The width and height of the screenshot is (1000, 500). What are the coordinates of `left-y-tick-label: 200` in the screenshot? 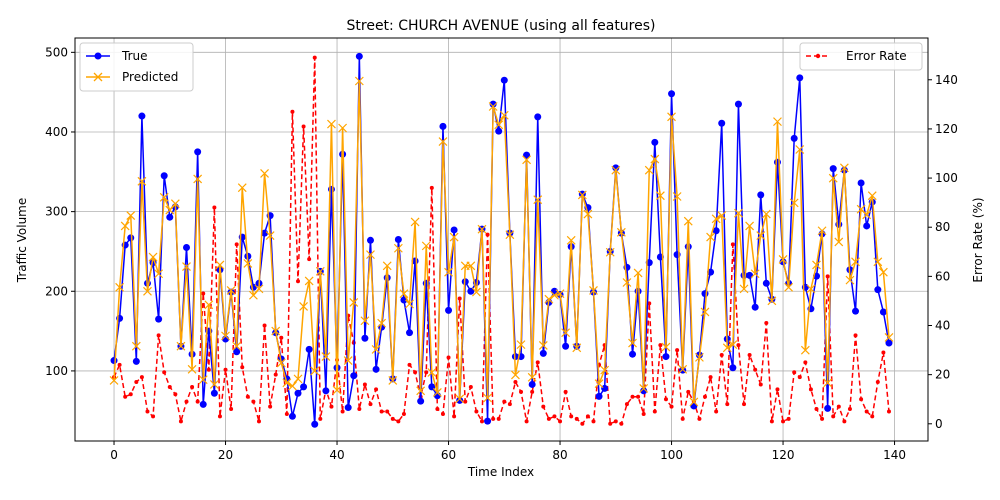 It's located at (56, 291).